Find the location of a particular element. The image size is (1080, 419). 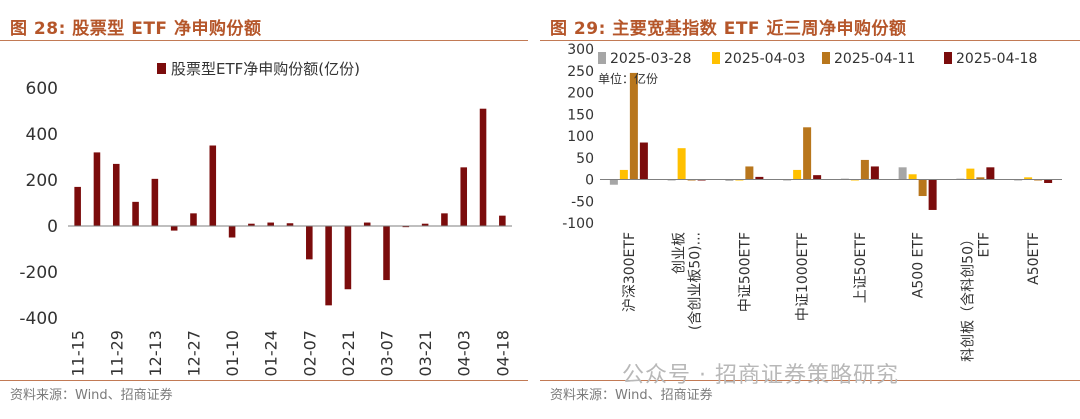

x-tick-label: 12-13 is located at coordinates (155, 353).